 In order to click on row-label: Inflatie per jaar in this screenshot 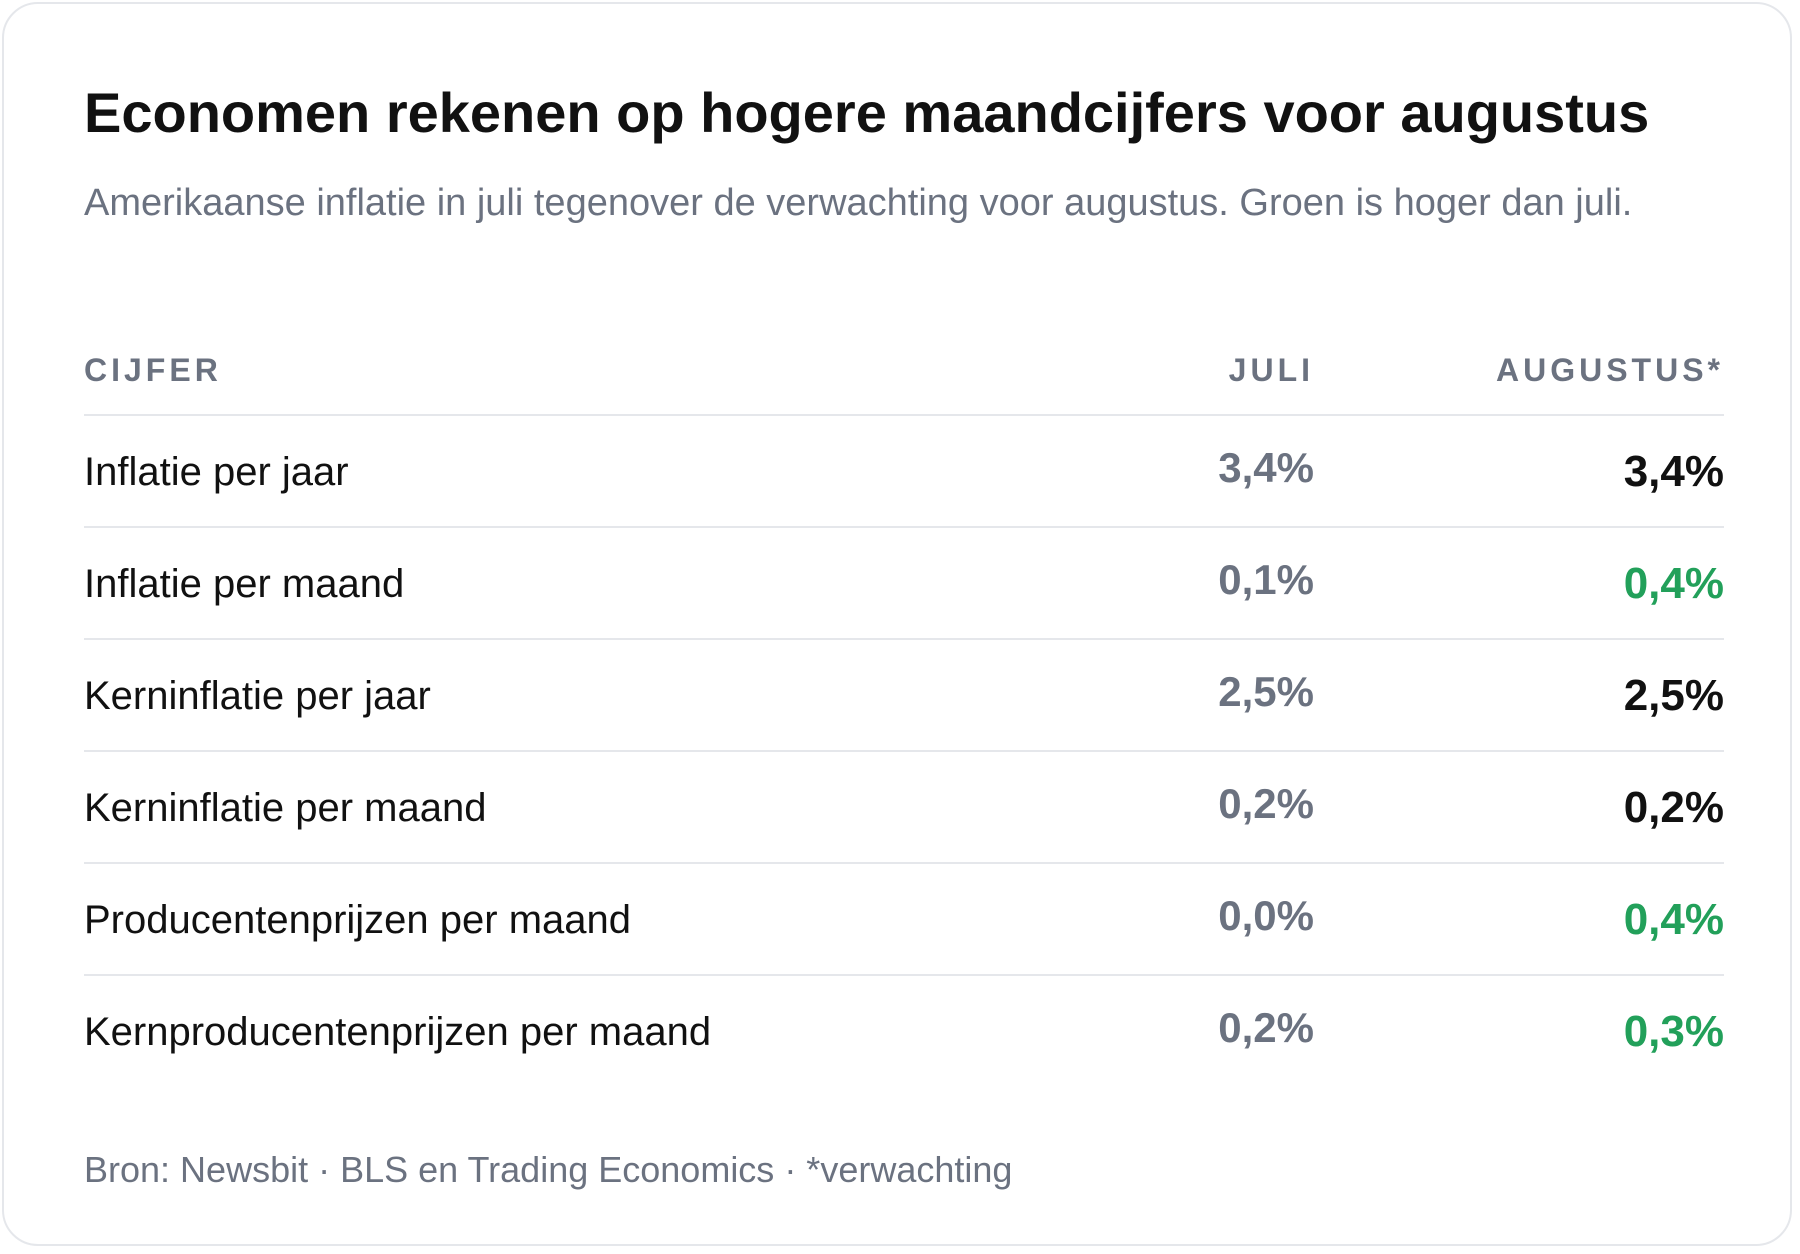, I will do `click(216, 472)`.